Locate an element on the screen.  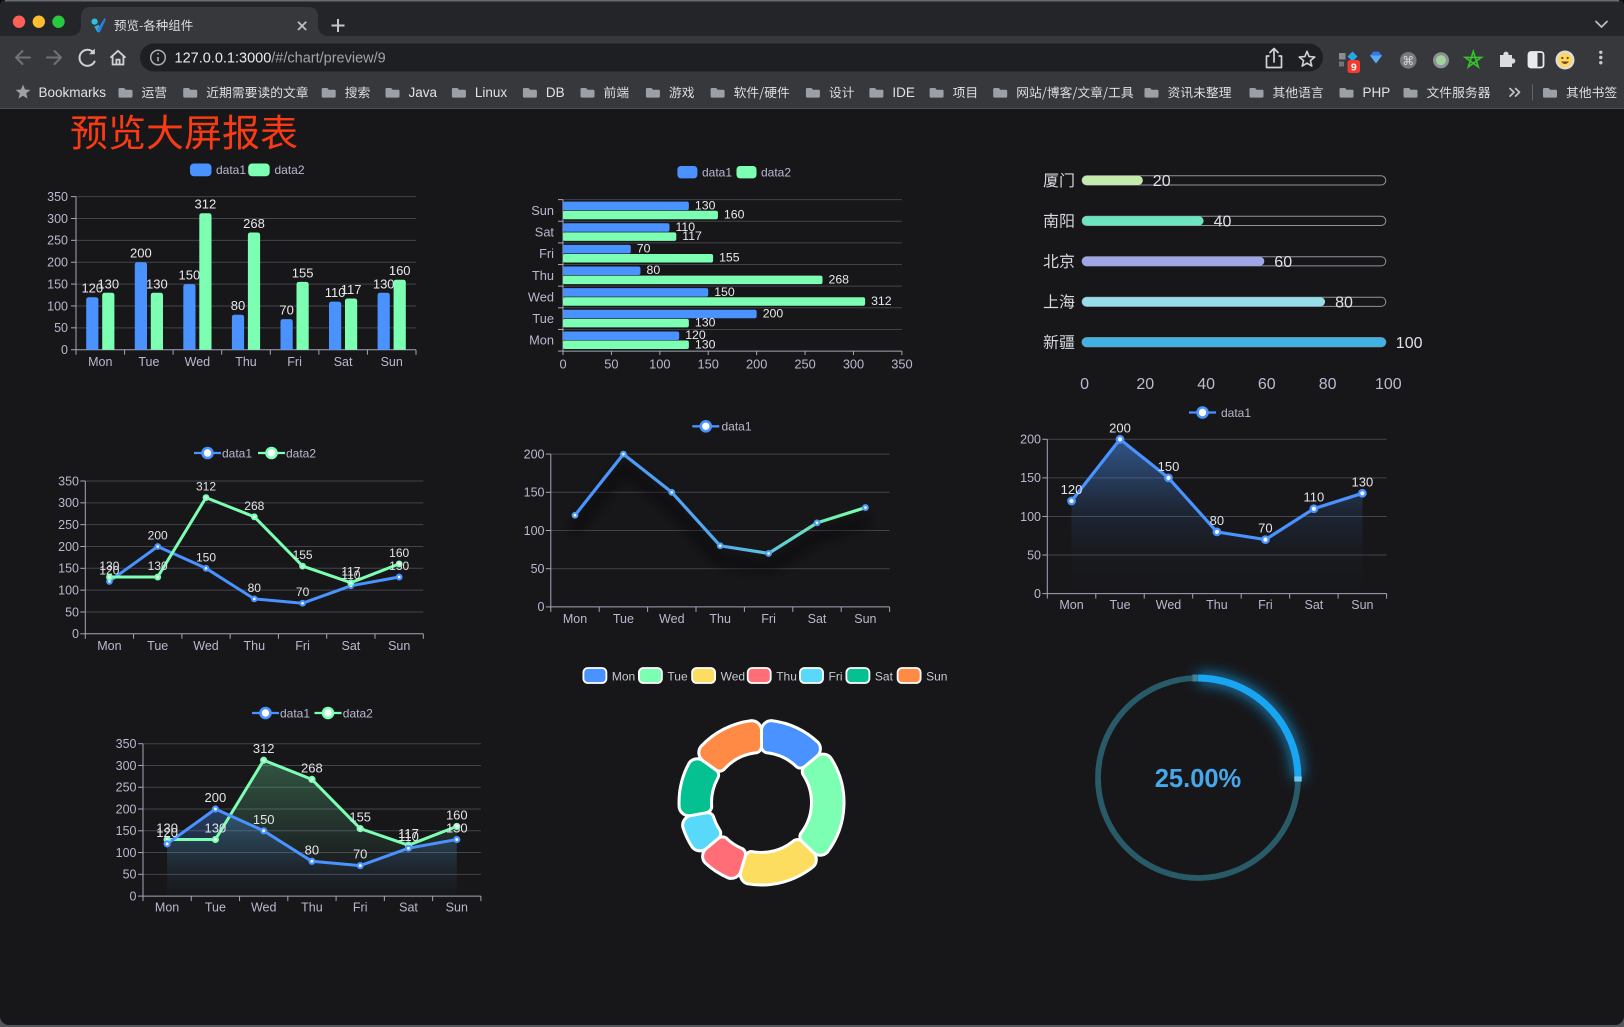
svg-text: Bookmarks is located at coordinates (73, 92).